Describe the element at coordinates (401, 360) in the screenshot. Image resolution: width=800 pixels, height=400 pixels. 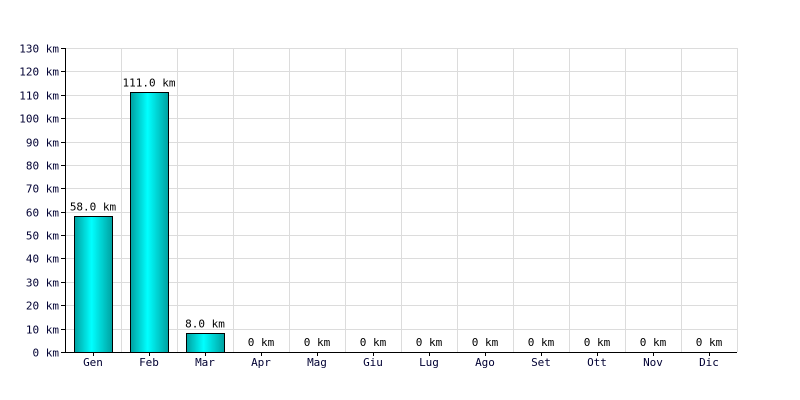
I see `x-axis-ticks: Gen Feb Mar Apr Mag Giu Lug Ago Set Ott Nov Dic` at that location.